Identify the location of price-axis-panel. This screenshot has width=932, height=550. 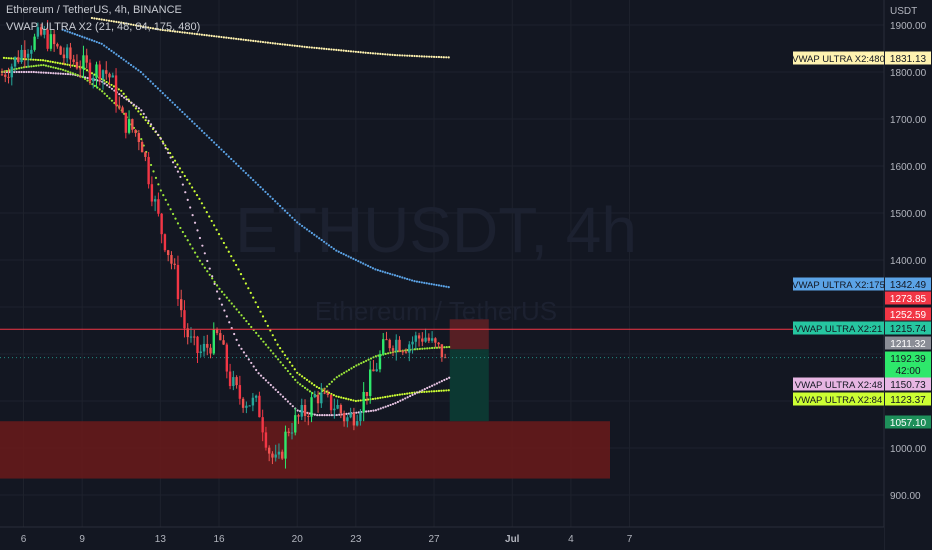
(908, 275).